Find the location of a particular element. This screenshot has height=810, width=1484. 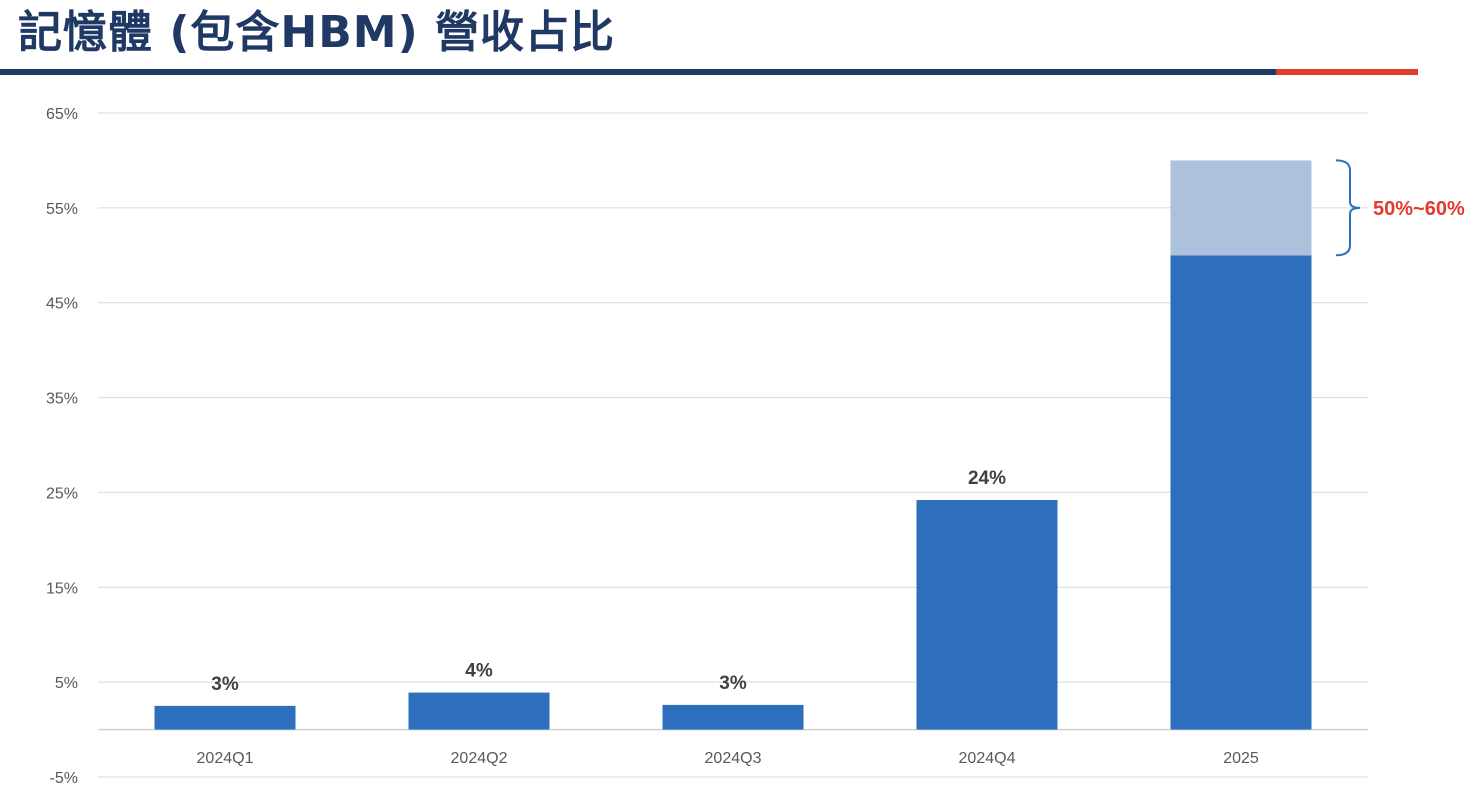

y-tick-label: 5% is located at coordinates (66, 683).